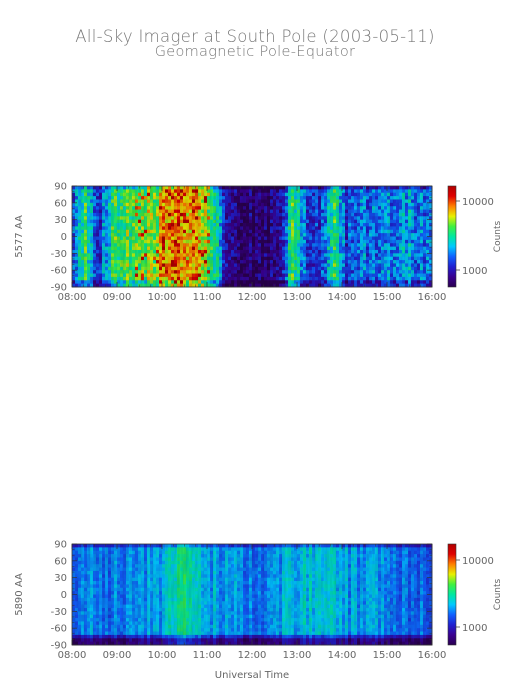 This screenshot has width=510, height=680. Describe the element at coordinates (162, 297) in the screenshot. I see `x-tick-label: 10:00` at that location.